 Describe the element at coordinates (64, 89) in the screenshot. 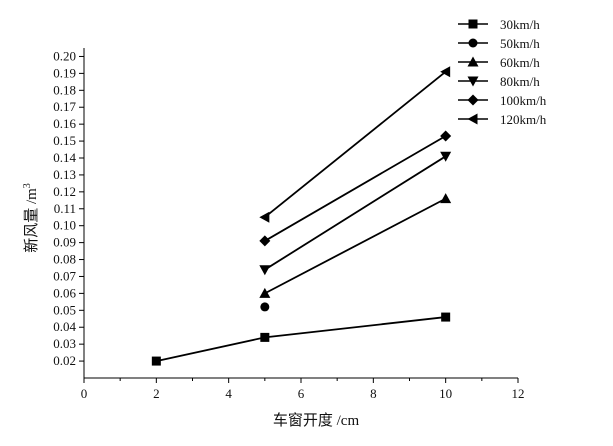

I see `y-tick-label: 0.18` at that location.